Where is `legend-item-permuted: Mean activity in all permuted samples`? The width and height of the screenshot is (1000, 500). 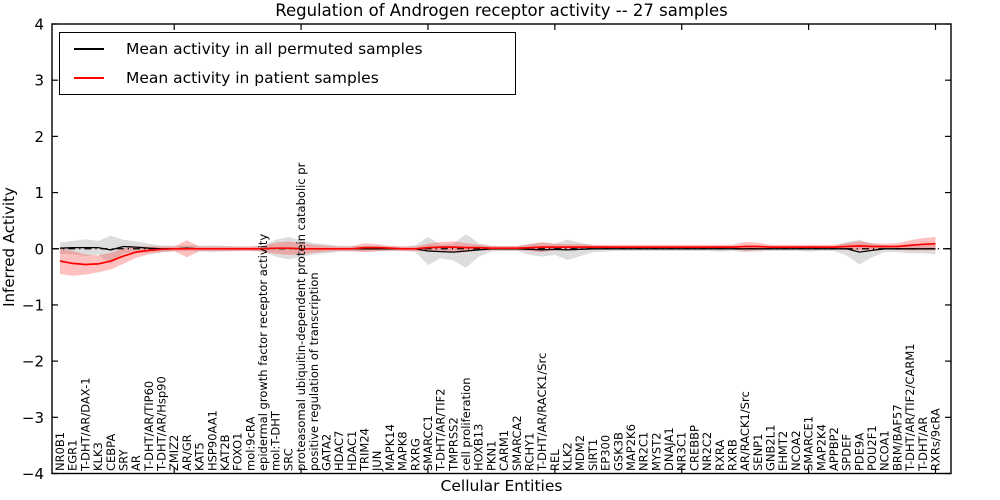 legend-item-permuted: Mean activity in all permuted samples is located at coordinates (287, 49).